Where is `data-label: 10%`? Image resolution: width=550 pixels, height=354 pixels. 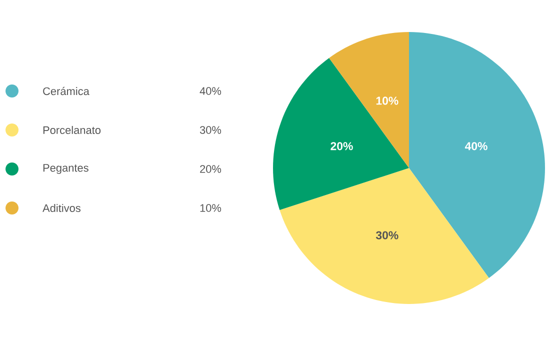
data-label: 10% is located at coordinates (387, 100).